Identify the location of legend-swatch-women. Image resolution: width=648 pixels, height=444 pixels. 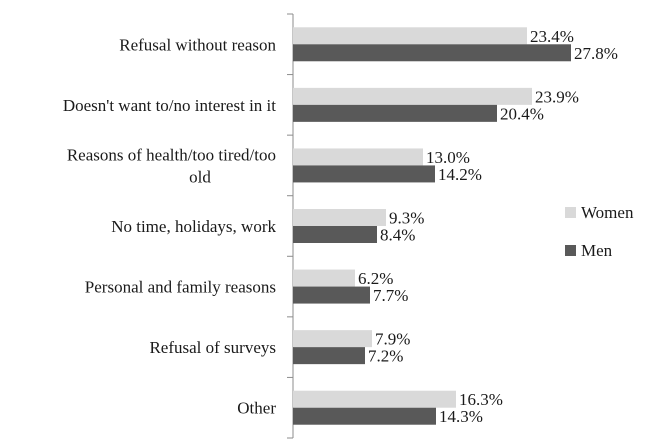
(570, 212).